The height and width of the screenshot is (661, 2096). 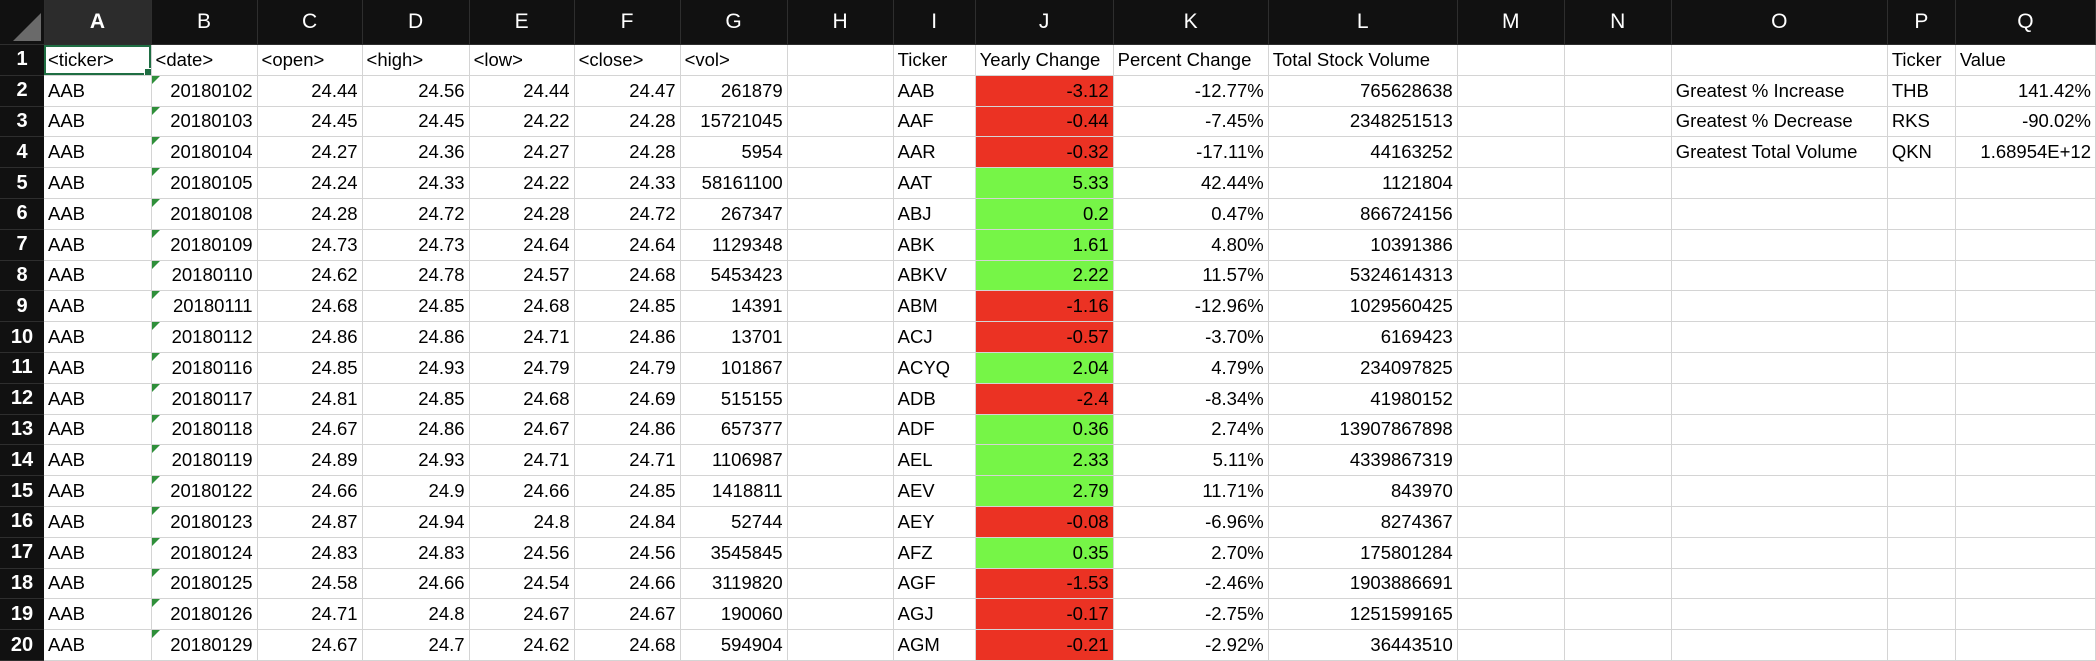 What do you see at coordinates (1191, 491) in the screenshot?
I see `cell-k15: 11.71%` at bounding box center [1191, 491].